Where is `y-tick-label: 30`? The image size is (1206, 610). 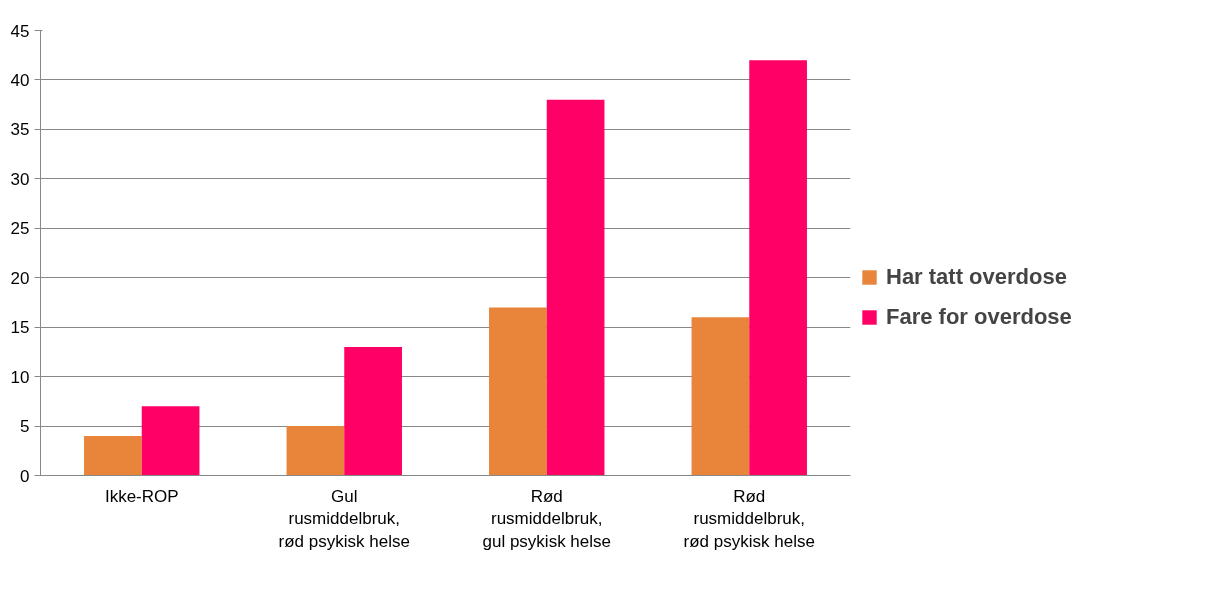
y-tick-label: 30 is located at coordinates (20, 179).